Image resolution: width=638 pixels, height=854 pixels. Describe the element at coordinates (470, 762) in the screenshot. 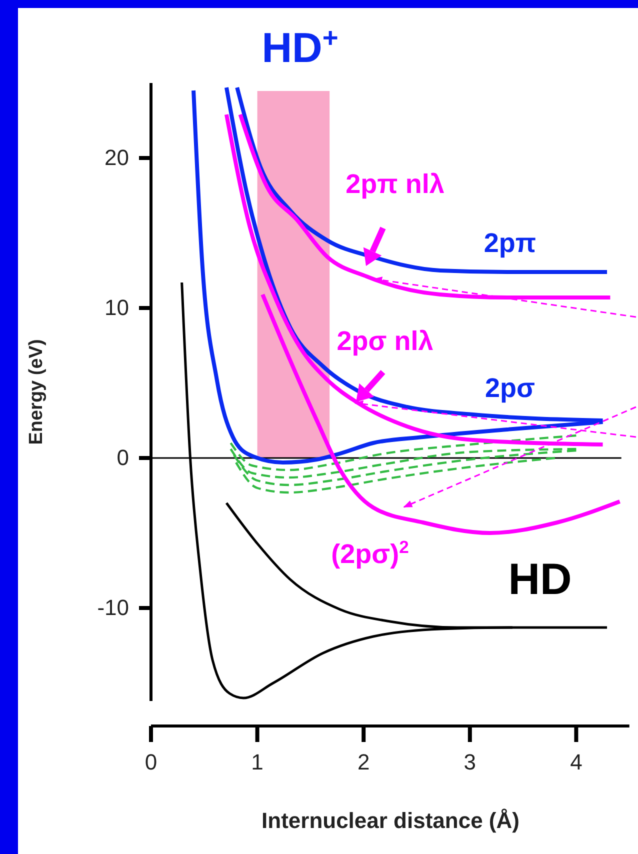

I see `x-tick-label: 3` at that location.